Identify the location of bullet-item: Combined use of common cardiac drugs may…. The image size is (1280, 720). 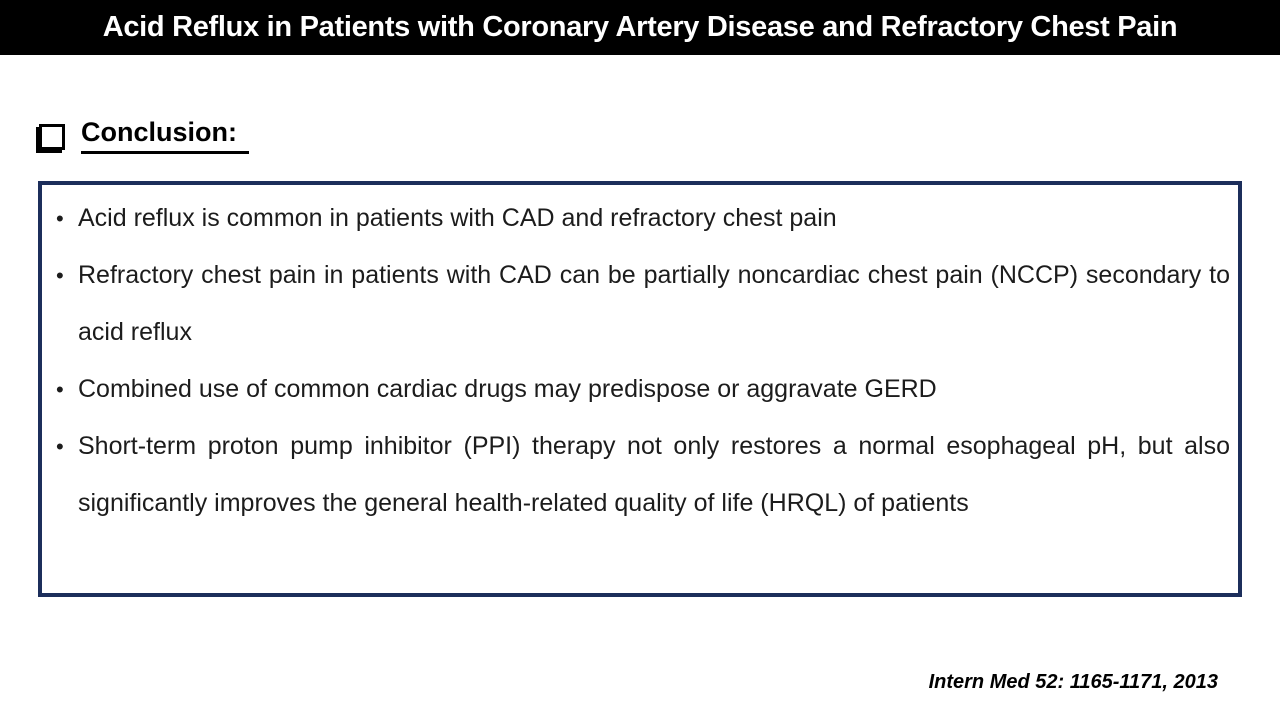
(636, 389).